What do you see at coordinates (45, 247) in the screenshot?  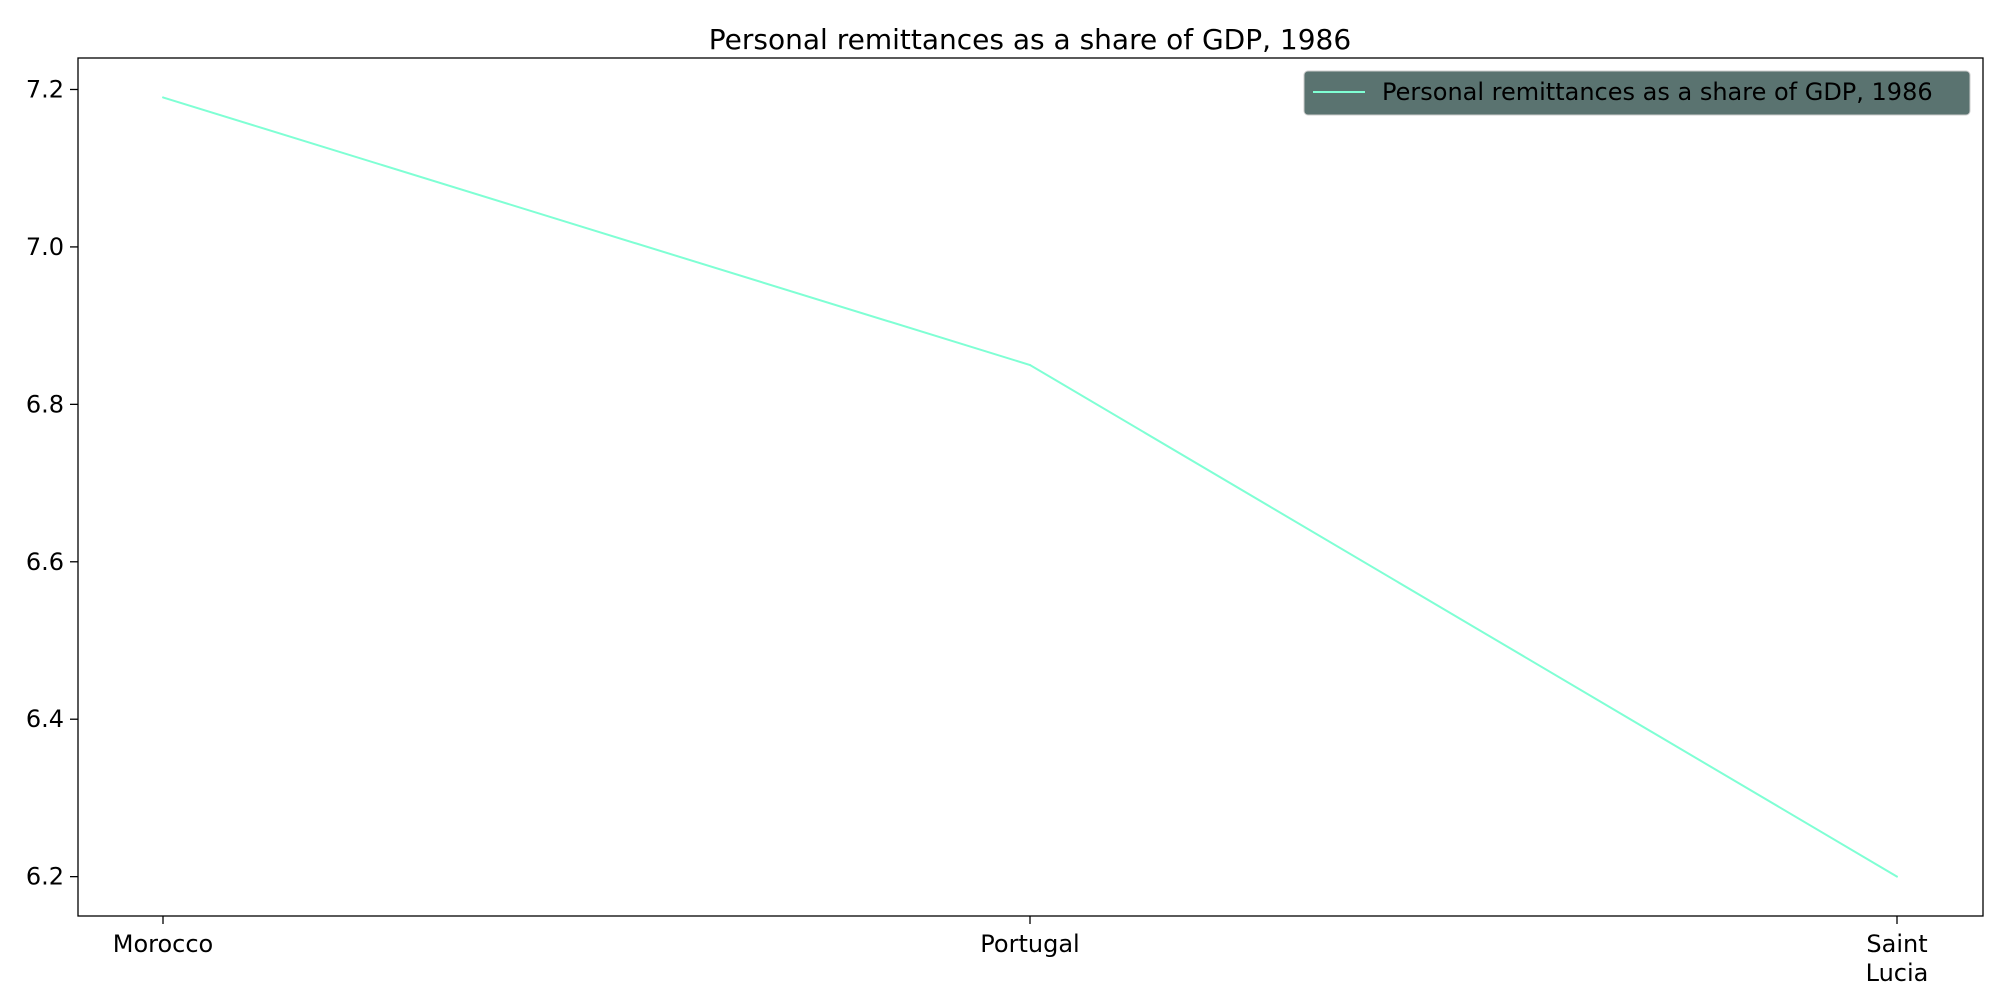 I see `y-tick-label: 7.0` at bounding box center [45, 247].